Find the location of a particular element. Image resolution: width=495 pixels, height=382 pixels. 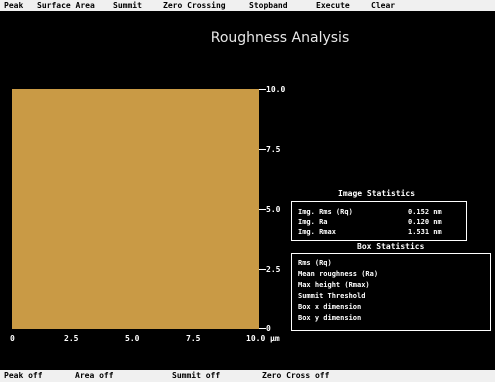

box-stat-label: Mean roughness (Ra) is located at coordinates (338, 274).